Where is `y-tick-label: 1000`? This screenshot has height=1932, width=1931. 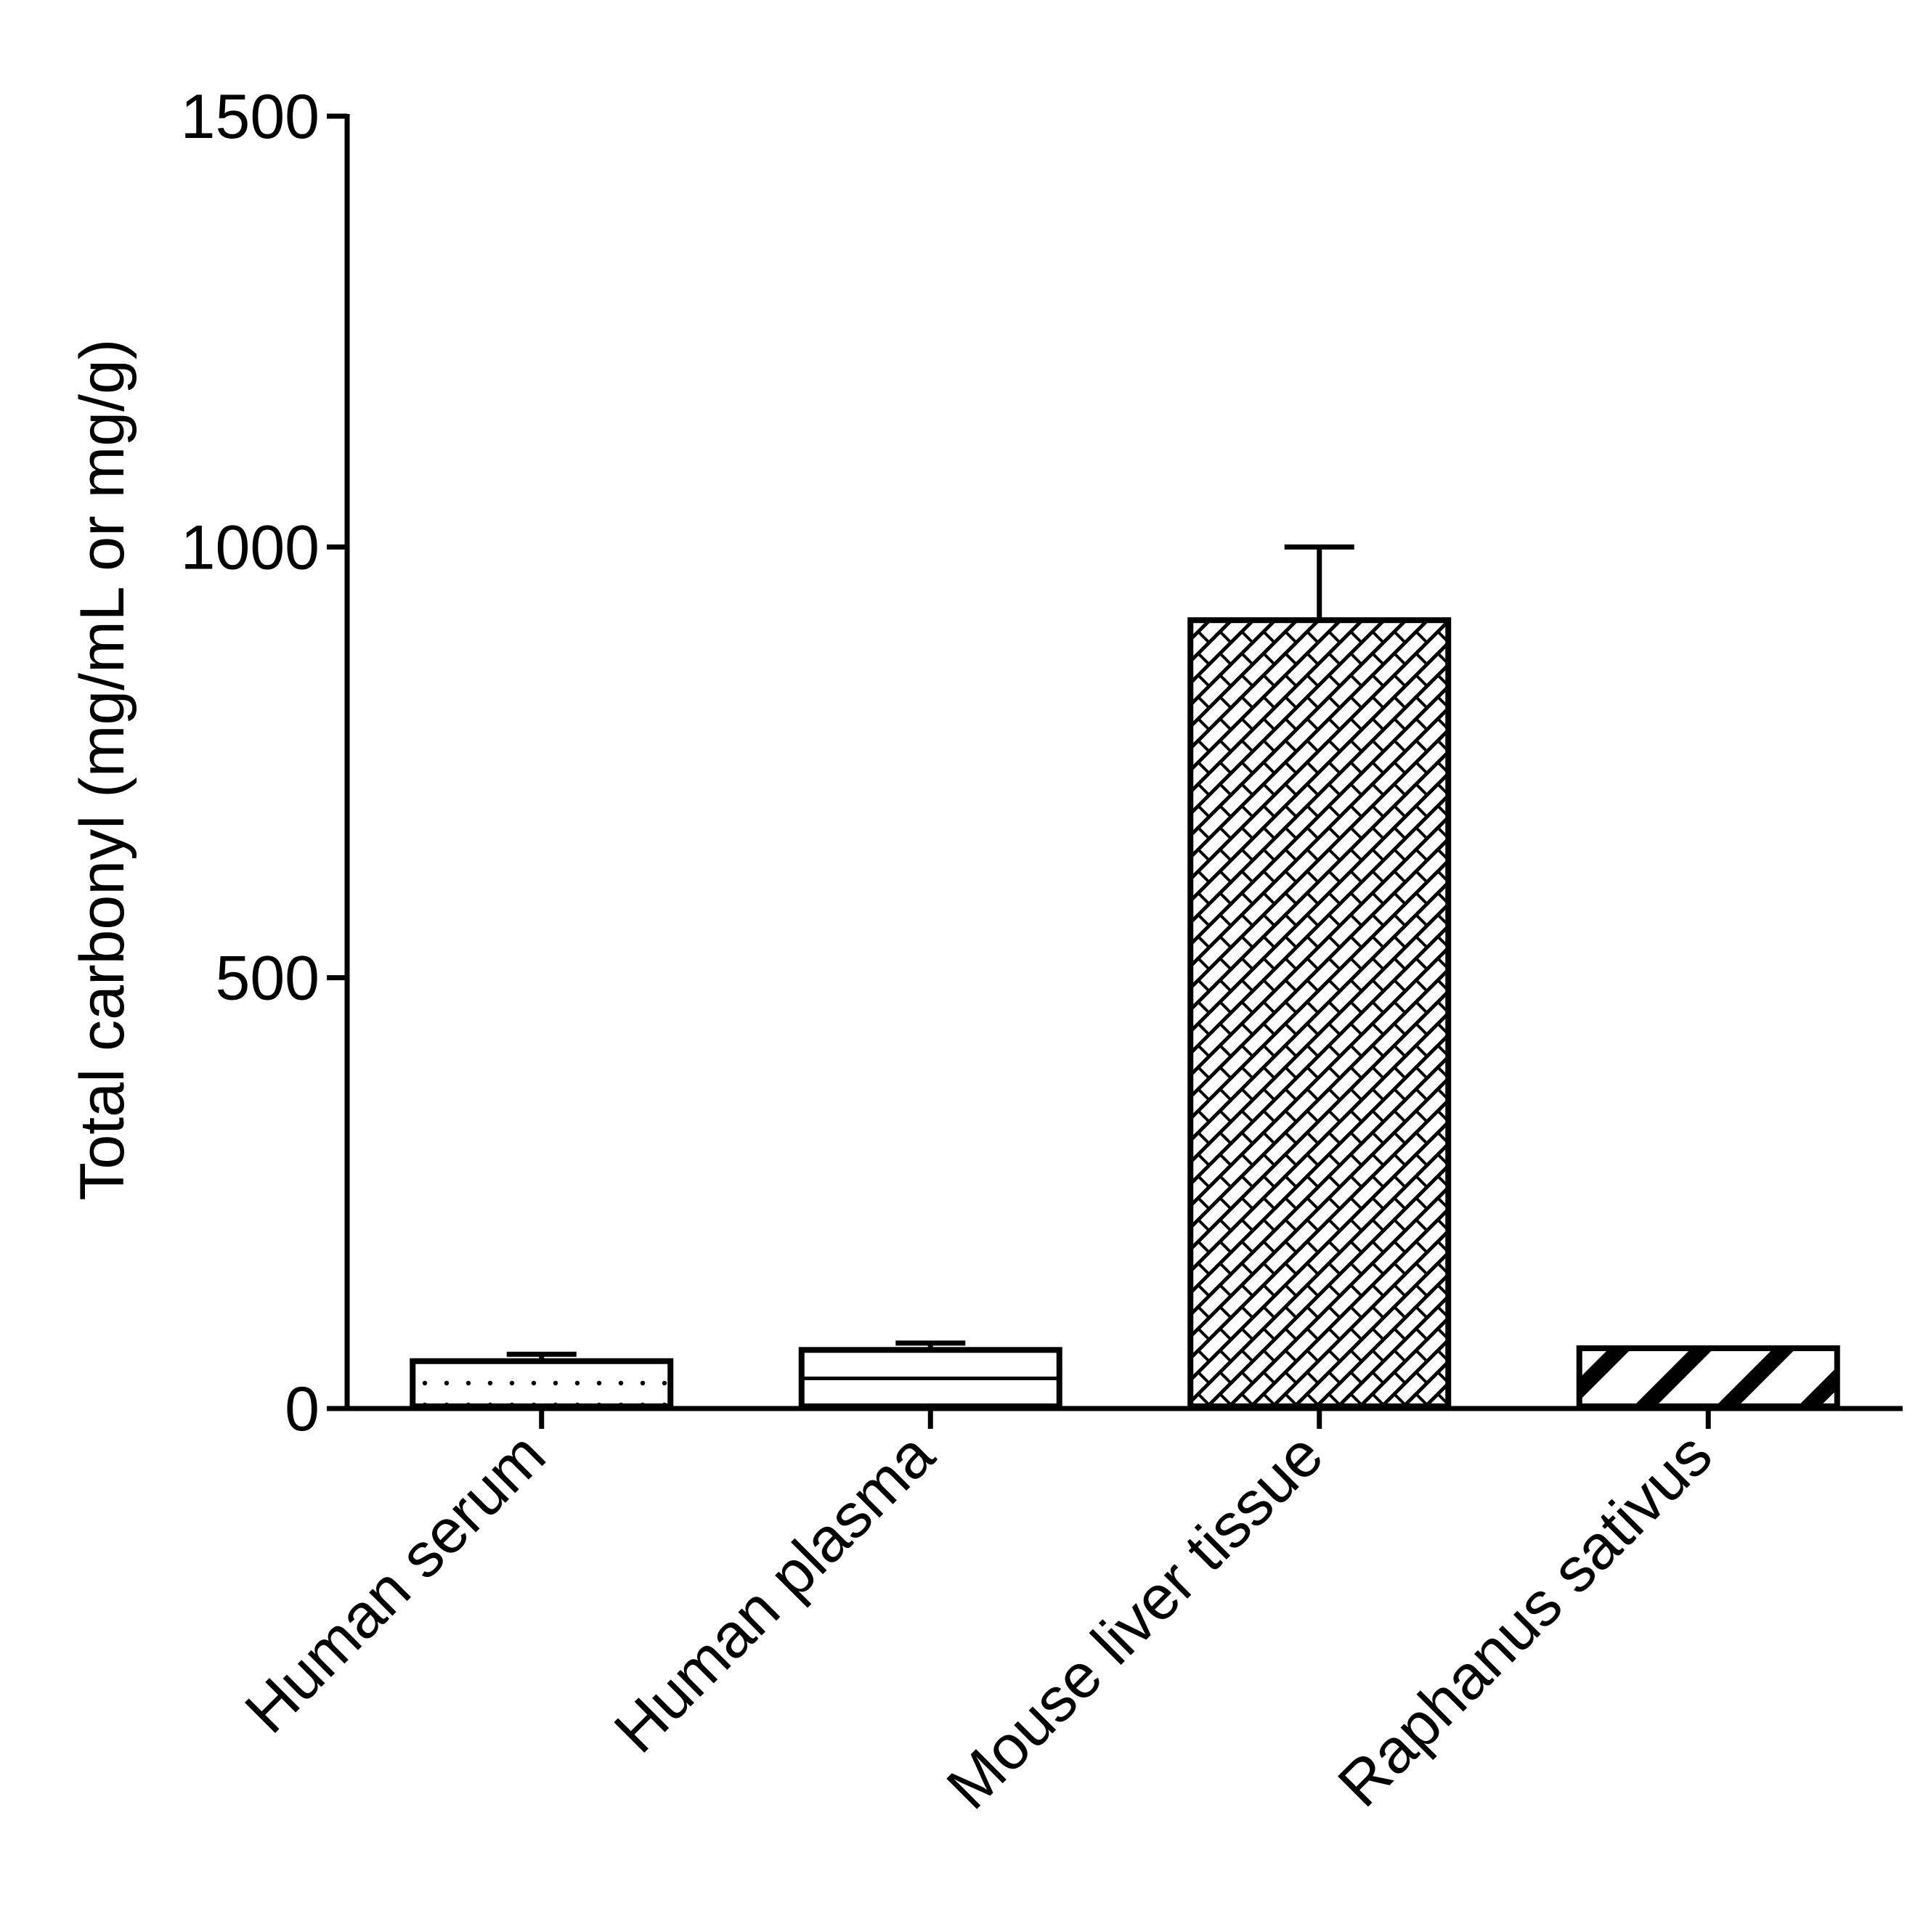
y-tick-label: 1000 is located at coordinates (250, 547).